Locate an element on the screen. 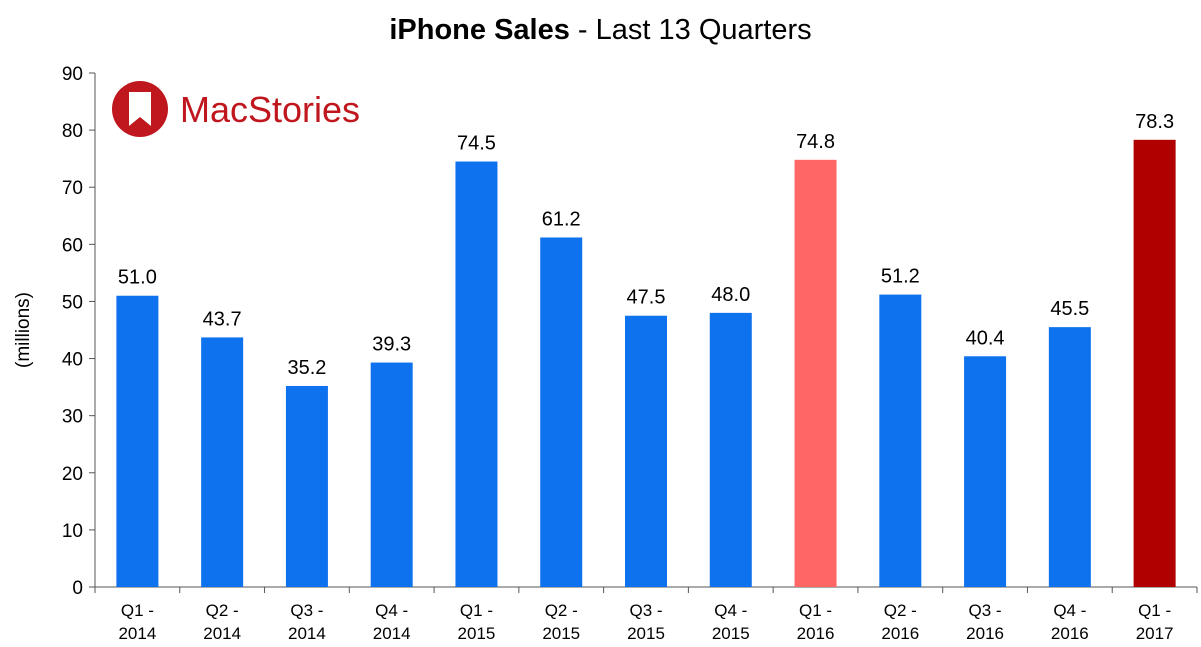  chart-title-bold: iPhone Sales is located at coordinates (479, 30).